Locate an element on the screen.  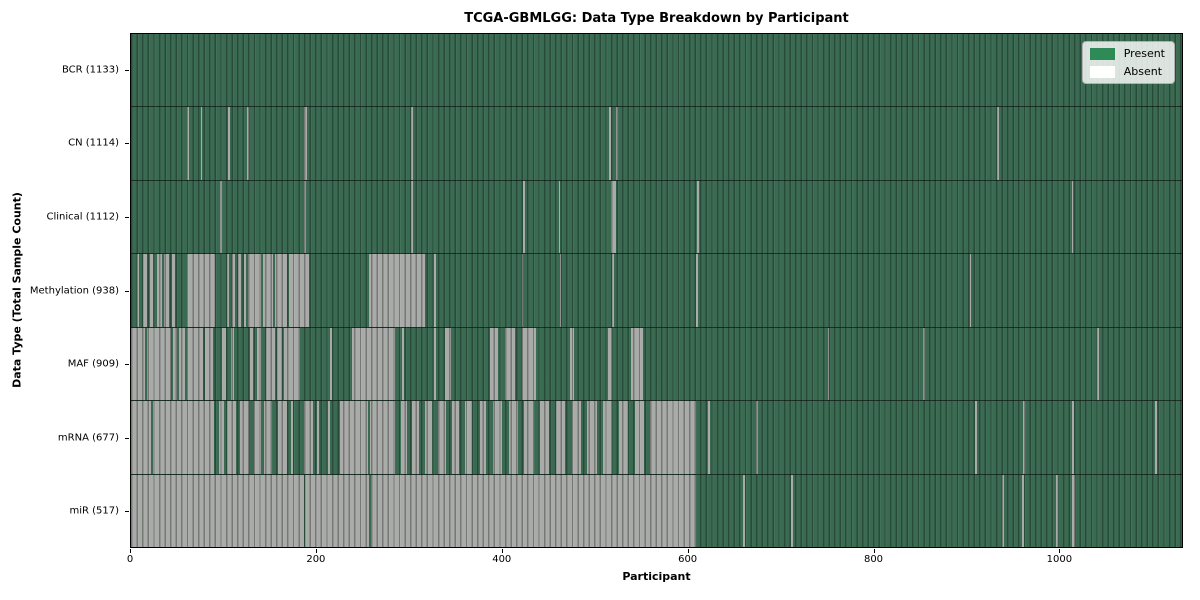
x-tick-label: 800 is located at coordinates (873, 559).